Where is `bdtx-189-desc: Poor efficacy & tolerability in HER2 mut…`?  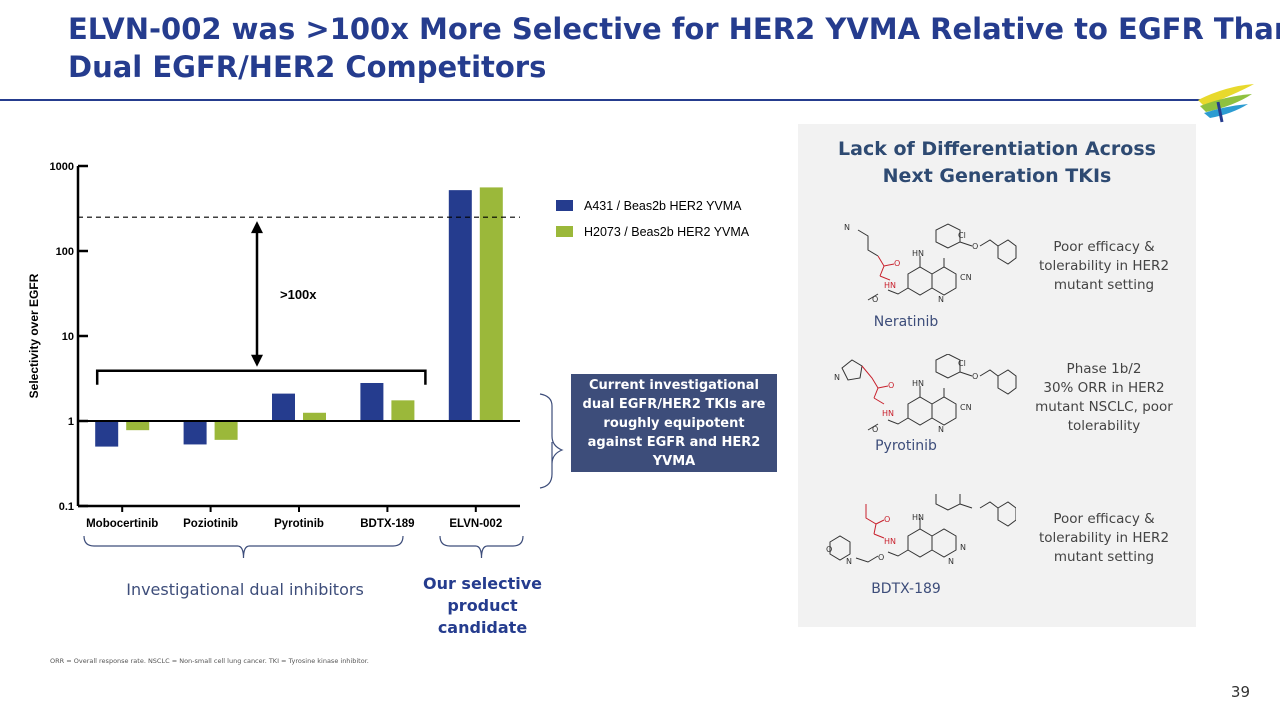 bdtx-189-desc: Poor efficacy & tolerability in HER2 mut… is located at coordinates (1104, 538).